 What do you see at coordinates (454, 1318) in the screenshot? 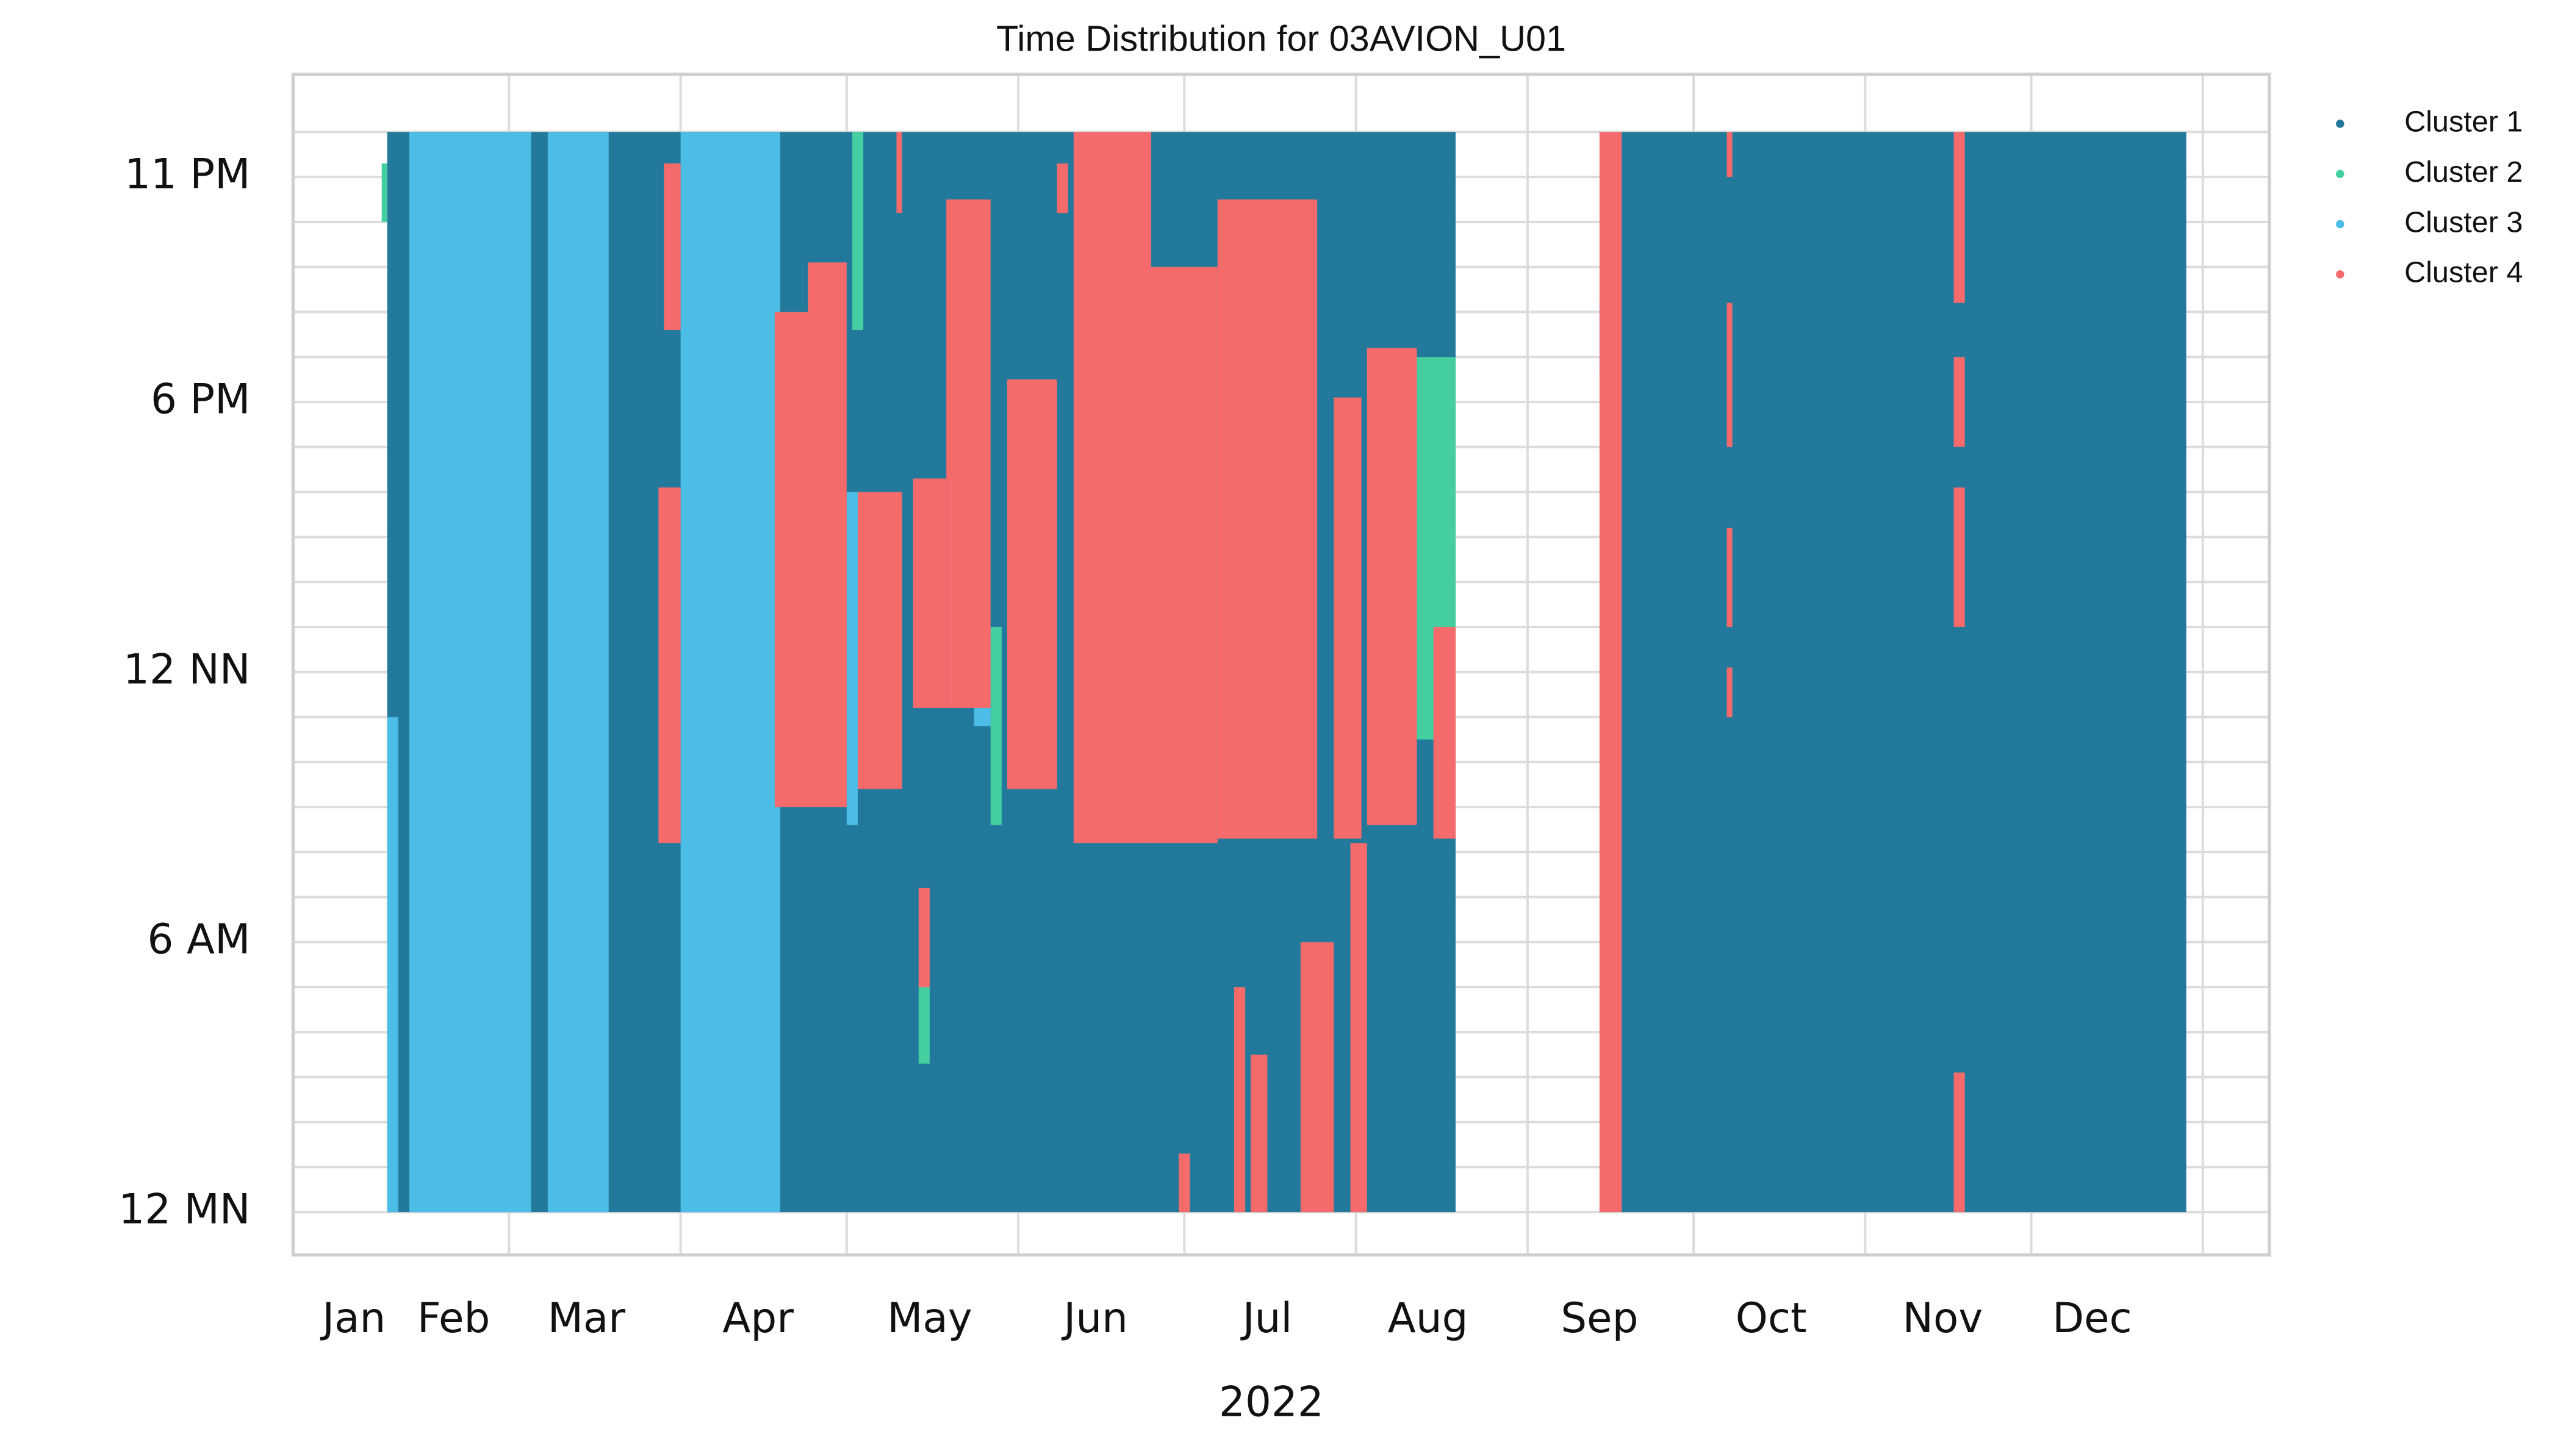
I see `x-tick-label: Feb` at bounding box center [454, 1318].